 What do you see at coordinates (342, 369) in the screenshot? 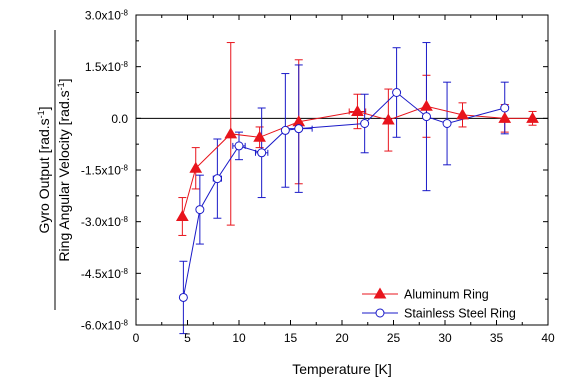
I see `x-axis-title: Temperature [K]` at bounding box center [342, 369].